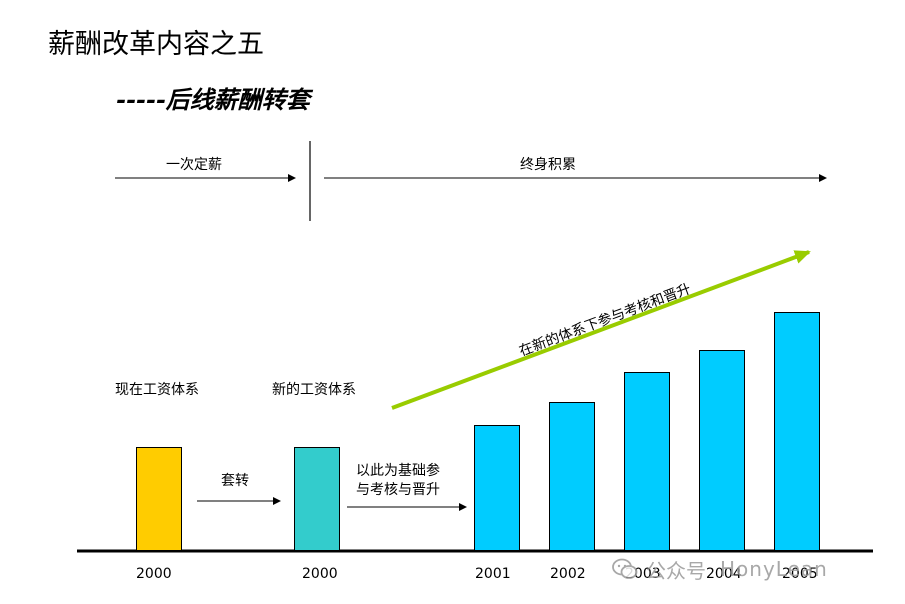 This screenshot has height=604, width=905. What do you see at coordinates (213, 99) in the screenshot?
I see `page-subtitle: -----后线薪酬转套` at bounding box center [213, 99].